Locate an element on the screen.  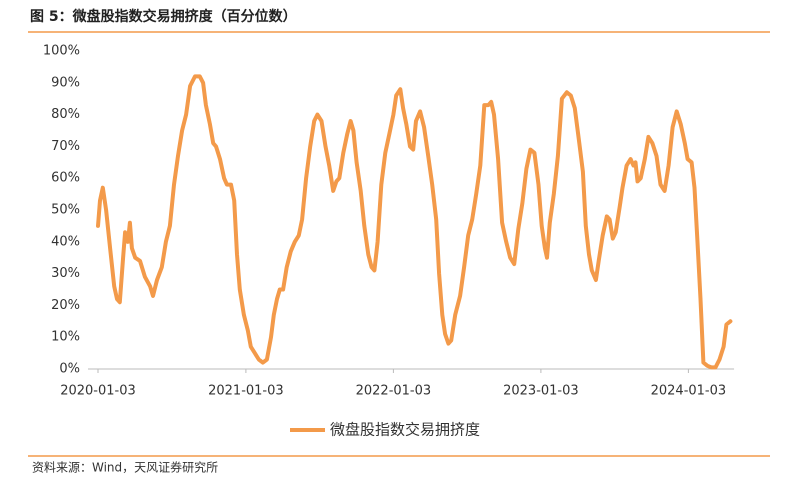
y-tick-label: 10% is located at coordinates (65, 337).